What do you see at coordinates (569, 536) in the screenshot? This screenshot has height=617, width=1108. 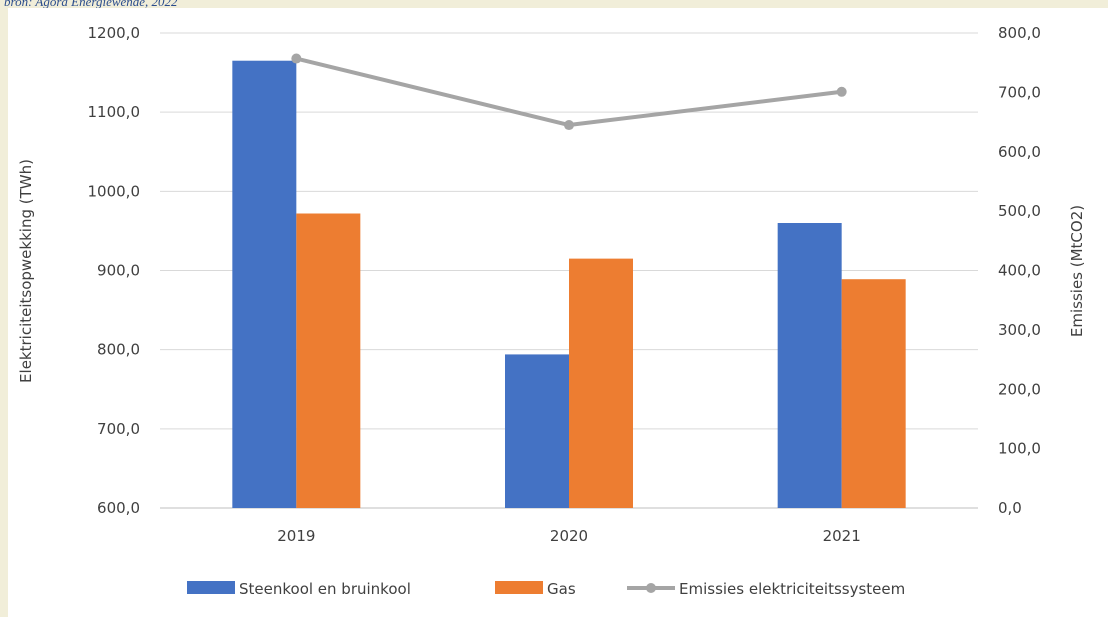 I see `x-tick-label: 2020` at bounding box center [569, 536].